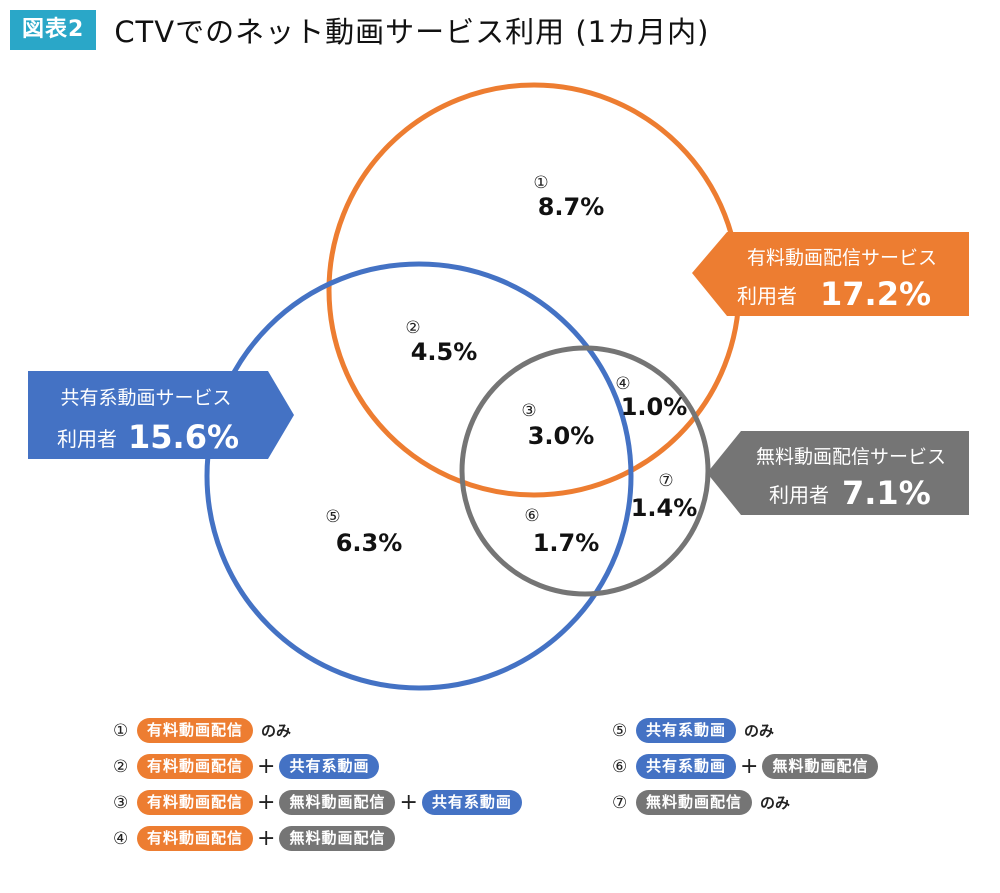 The width and height of the screenshot is (1000, 893). I want to click on legend-number: ①, so click(121, 730).